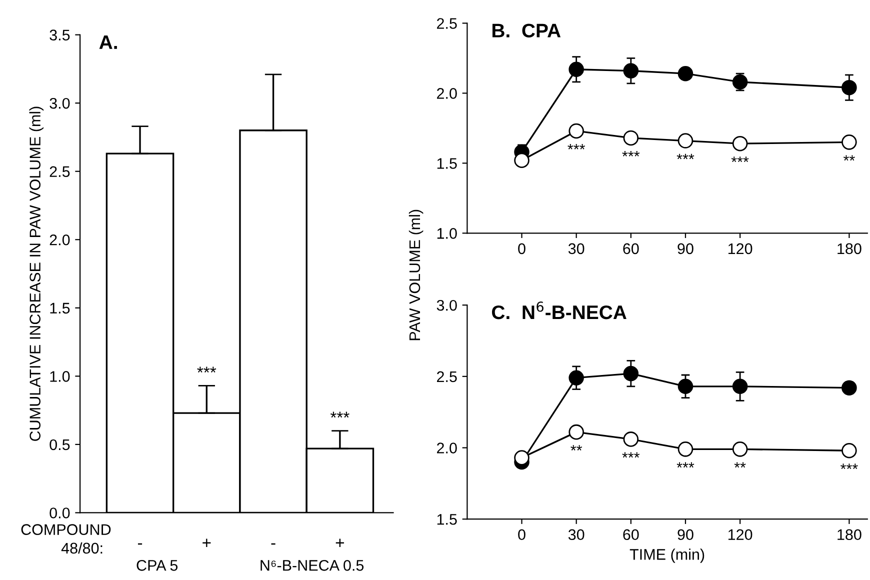  What do you see at coordinates (157, 565) in the screenshot?
I see `text: CPA 5` at bounding box center [157, 565].